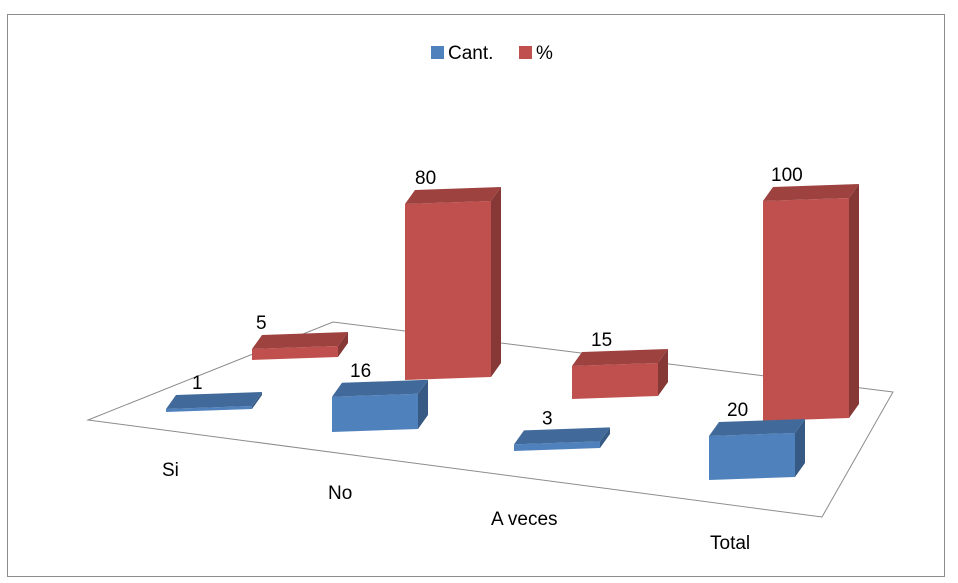 This screenshot has height=583, width=958. I want to click on bar-si-percent, so click(300, 346).